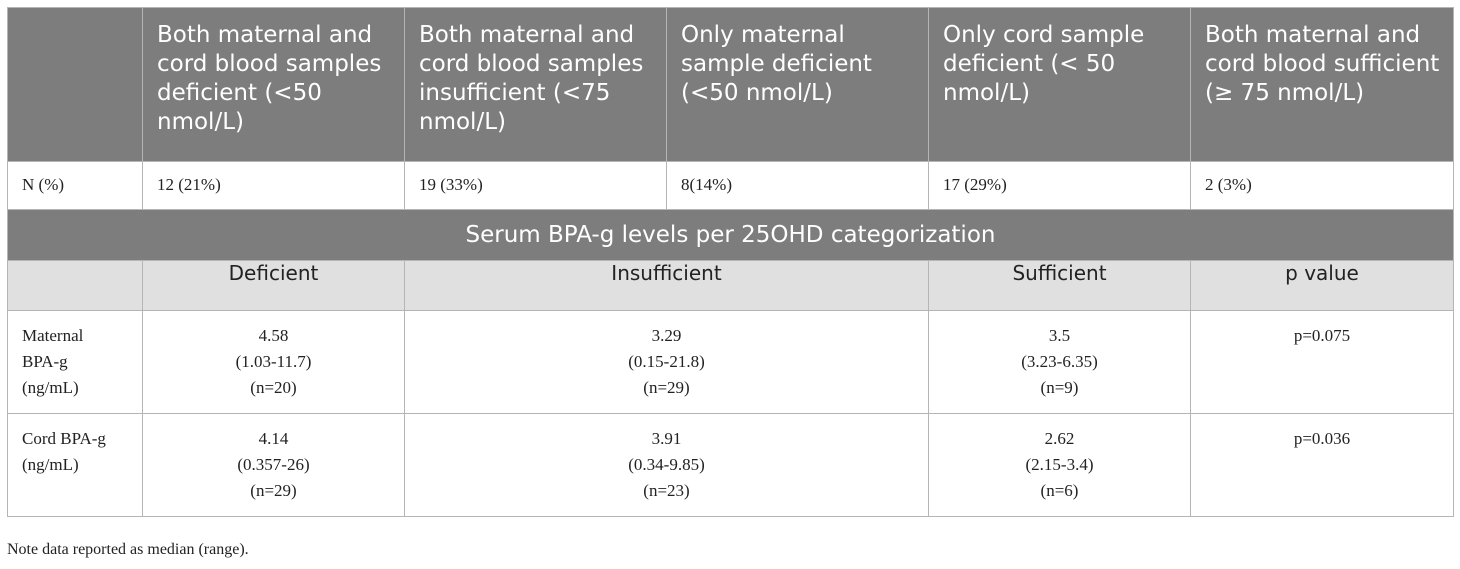  Describe the element at coordinates (1059, 335) in the screenshot. I see `median-value: 3.5` at that location.